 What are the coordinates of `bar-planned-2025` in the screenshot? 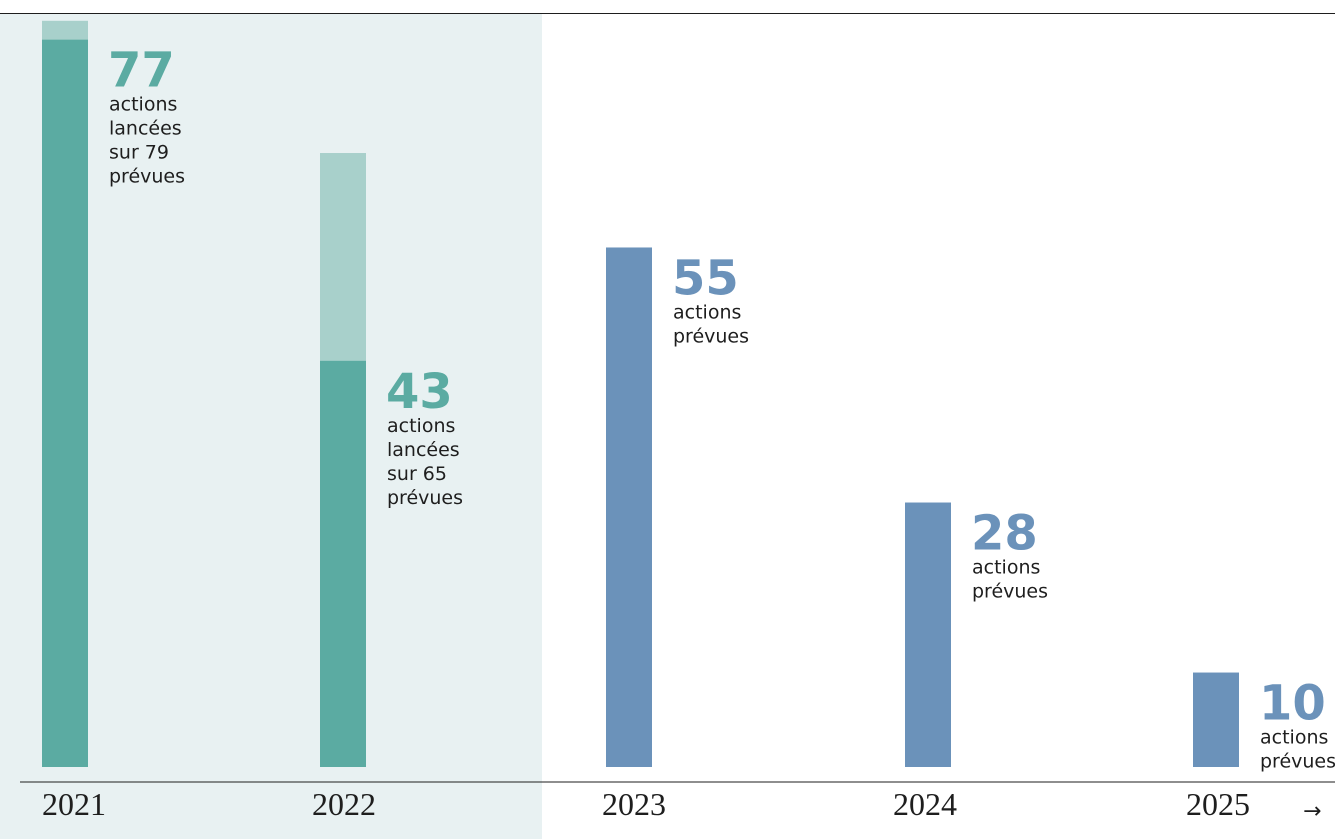 It's located at (1216, 719).